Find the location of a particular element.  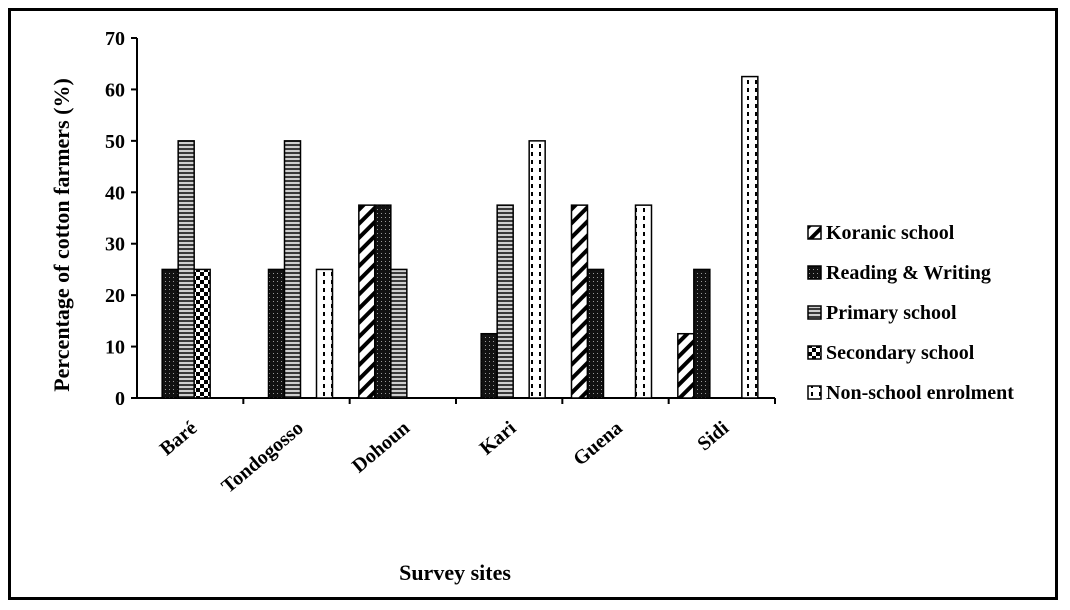

y-tick-label: 10 is located at coordinates (115, 348).